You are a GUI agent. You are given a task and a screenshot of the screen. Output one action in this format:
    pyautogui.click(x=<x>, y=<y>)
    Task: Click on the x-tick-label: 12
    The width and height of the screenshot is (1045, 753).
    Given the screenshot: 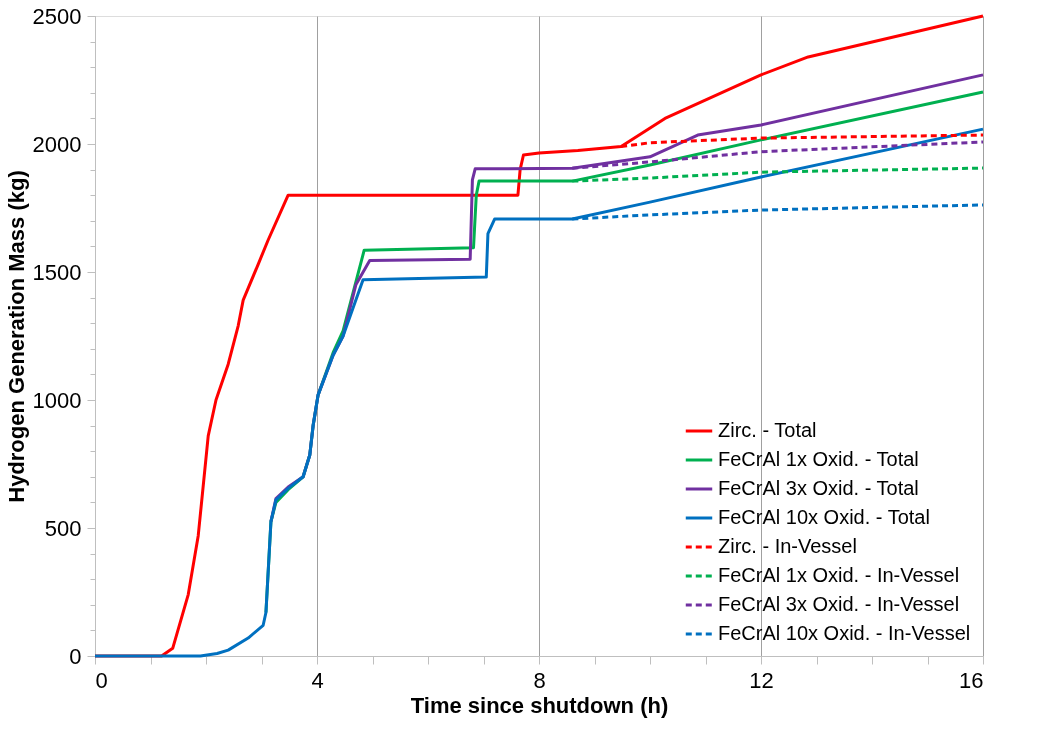 What is the action you would take?
    pyautogui.click(x=761, y=680)
    